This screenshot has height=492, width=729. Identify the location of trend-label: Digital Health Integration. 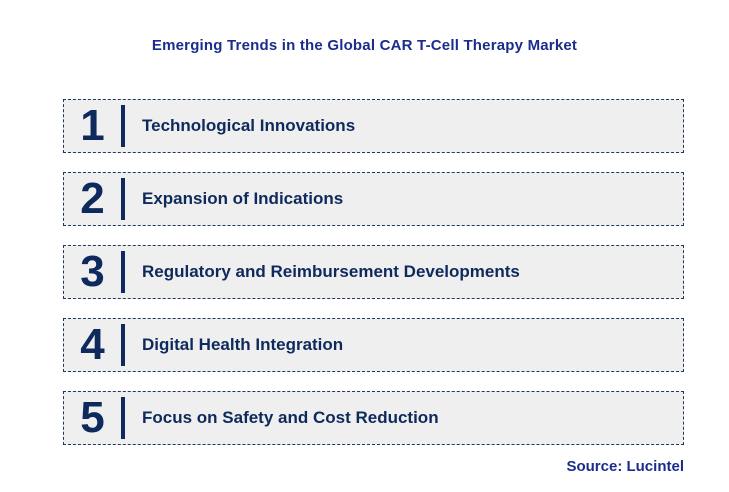
(243, 344).